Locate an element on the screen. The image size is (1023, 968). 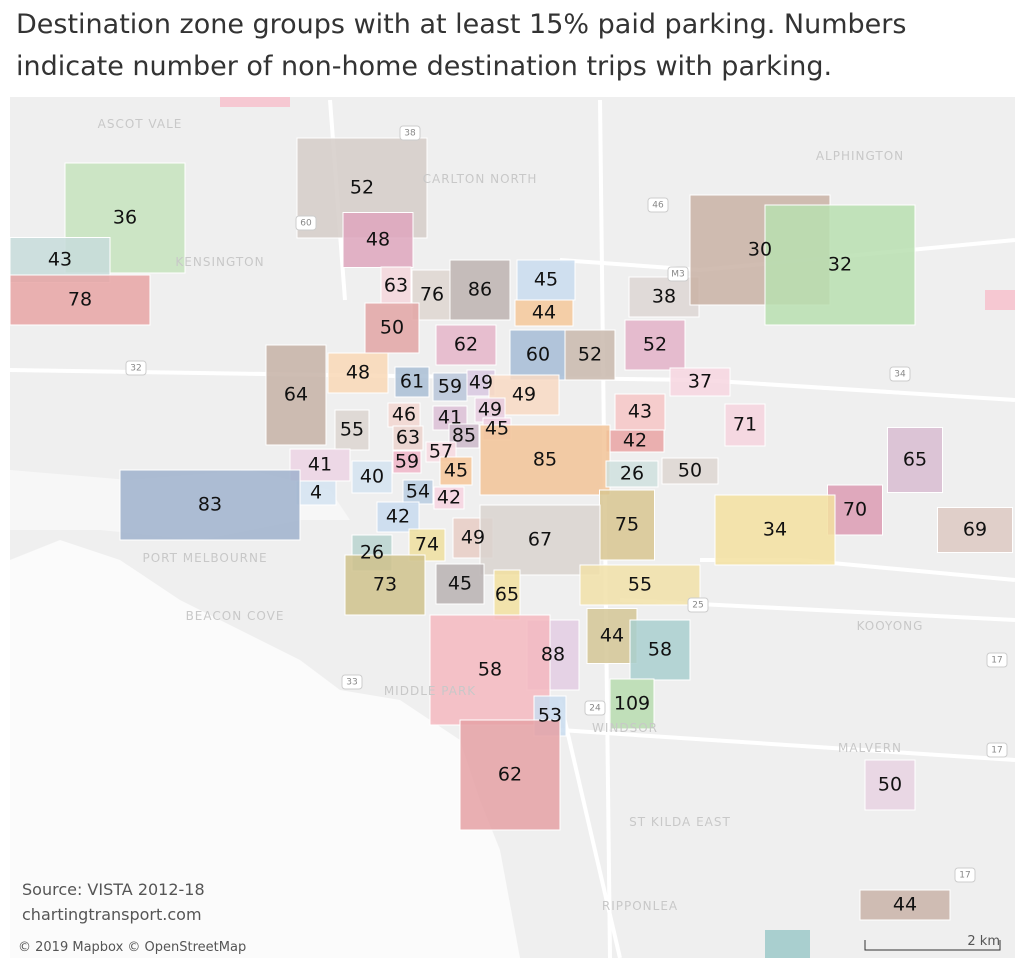
attribution: © 2019 Mapbox © OpenStreetMap is located at coordinates (132, 947).